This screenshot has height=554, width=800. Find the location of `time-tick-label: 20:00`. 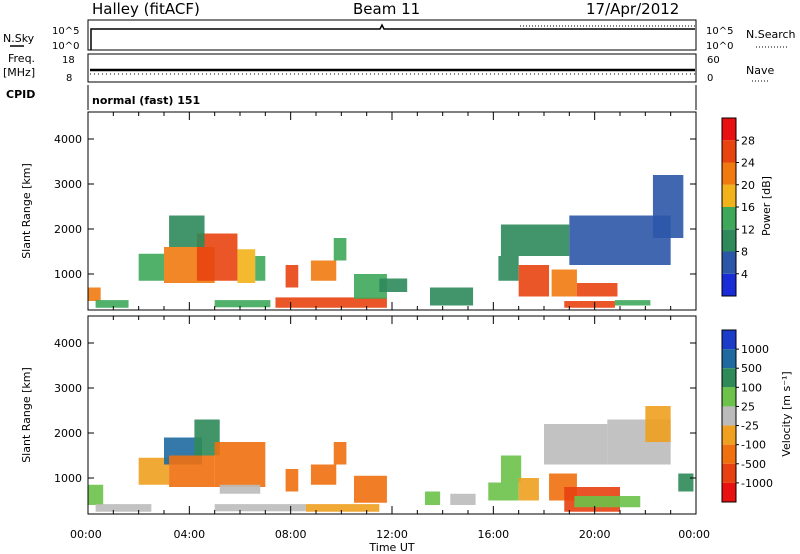

time-tick-label: 20:00 is located at coordinates (595, 534).